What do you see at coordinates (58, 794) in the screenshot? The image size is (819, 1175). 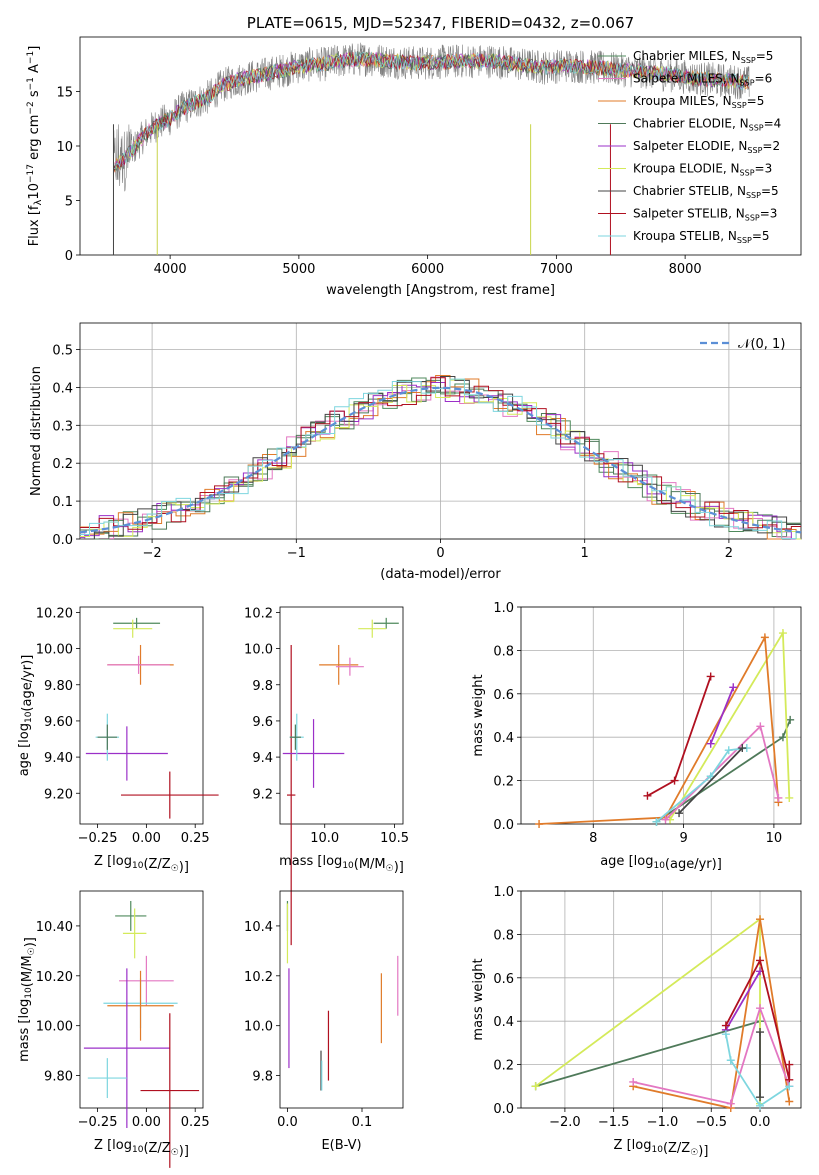 I see `y-tick-label: 9.20` at bounding box center [58, 794].